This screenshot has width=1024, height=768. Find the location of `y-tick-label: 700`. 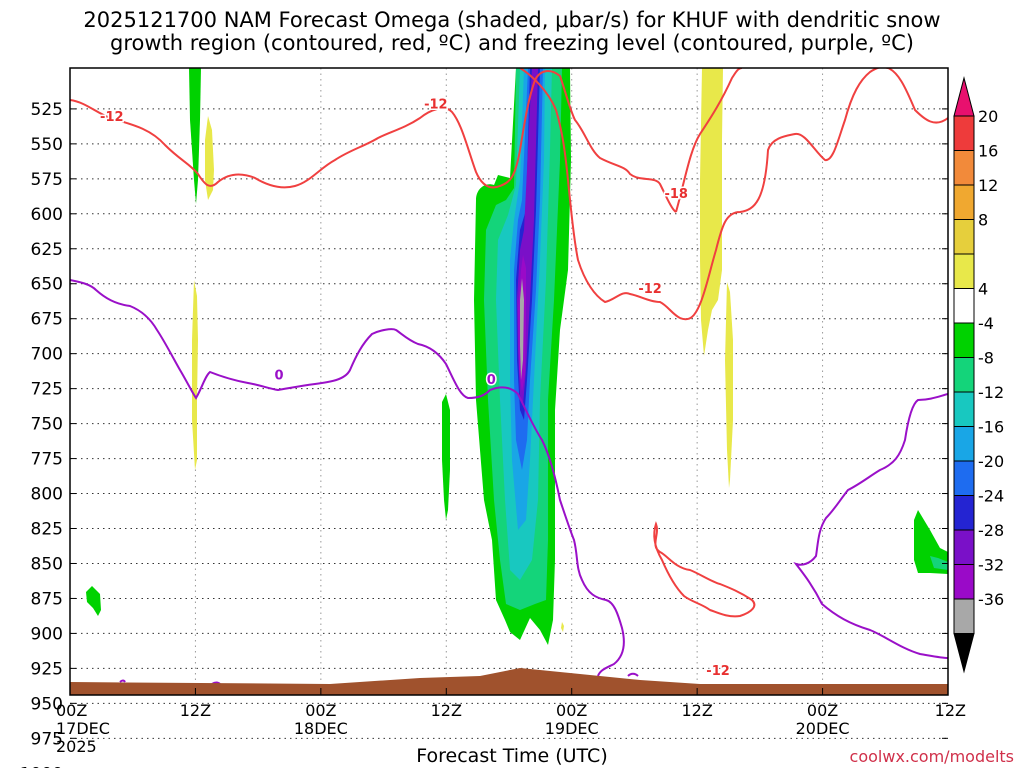

y-tick-label: 700 is located at coordinates (47, 355).